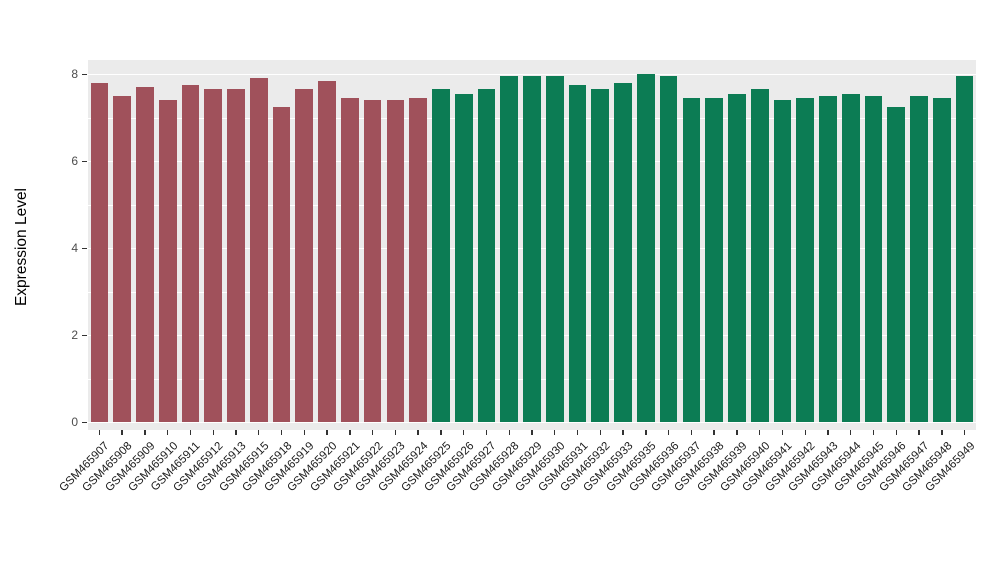 This screenshot has width=1000, height=580. What do you see at coordinates (74, 248) in the screenshot?
I see `y-tick-label: 4` at bounding box center [74, 248].